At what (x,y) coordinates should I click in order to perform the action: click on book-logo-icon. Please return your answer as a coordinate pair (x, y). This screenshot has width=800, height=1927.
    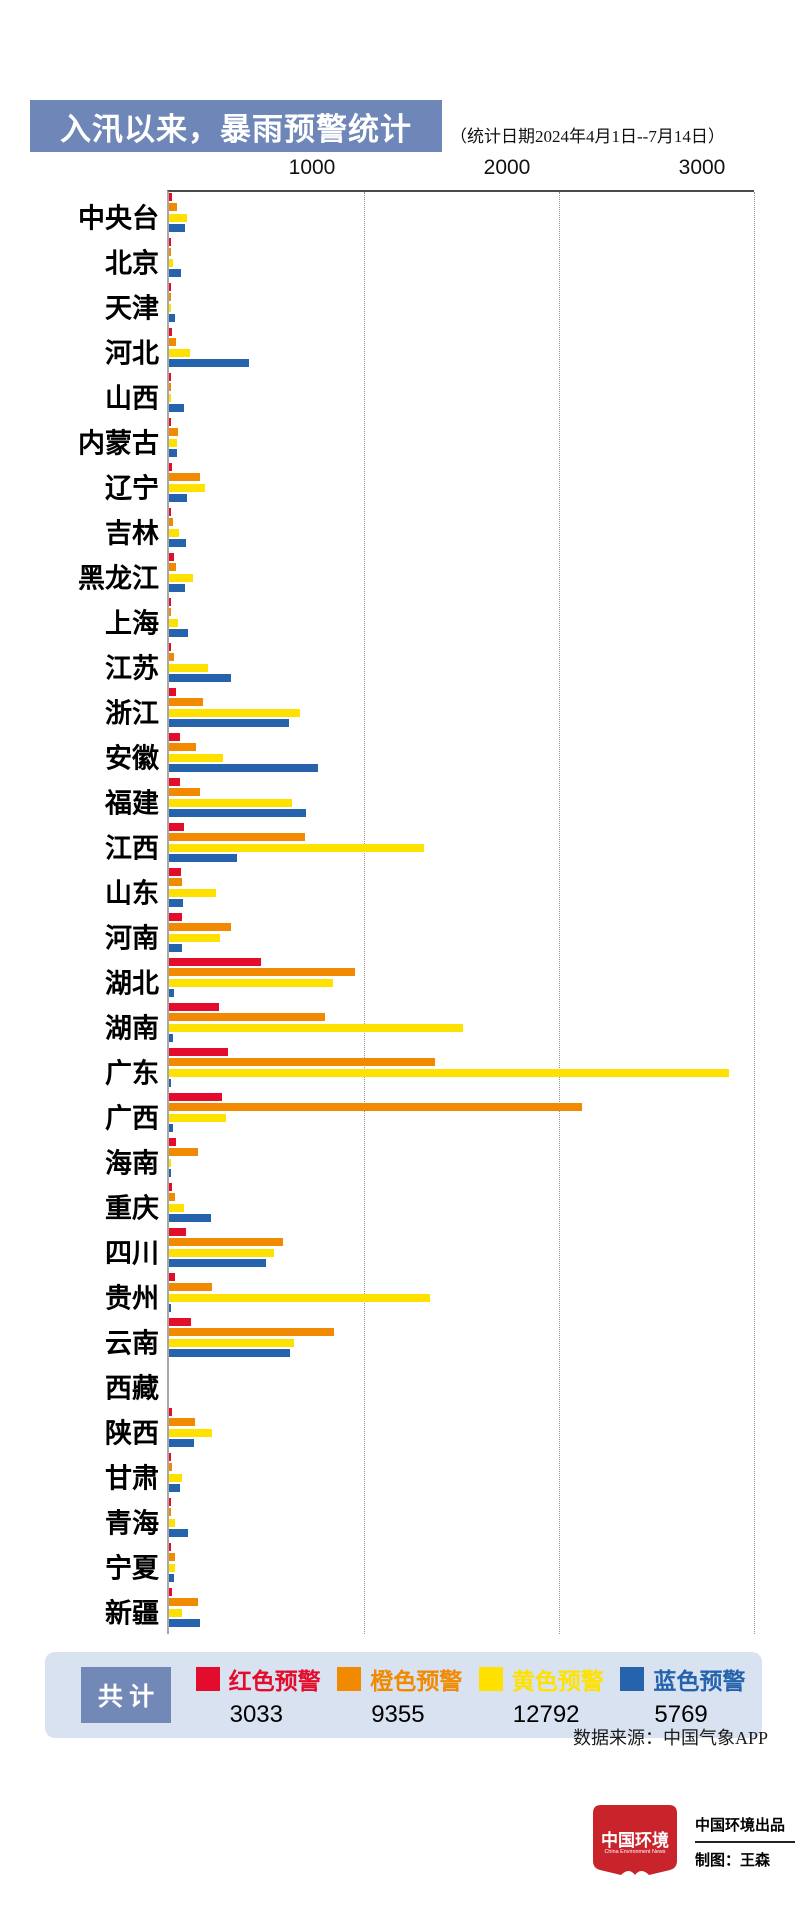
    Looking at the image, I should click on (635, 1840).